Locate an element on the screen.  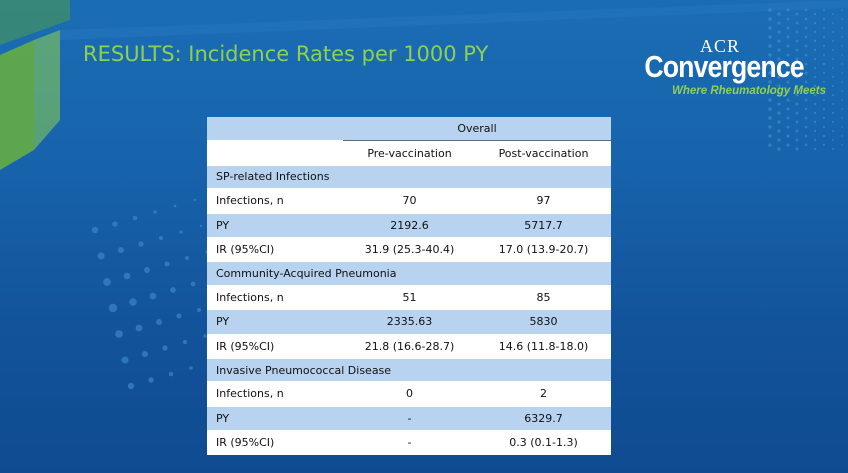
table-row: Infections, n 51 85 is located at coordinates (409, 298).